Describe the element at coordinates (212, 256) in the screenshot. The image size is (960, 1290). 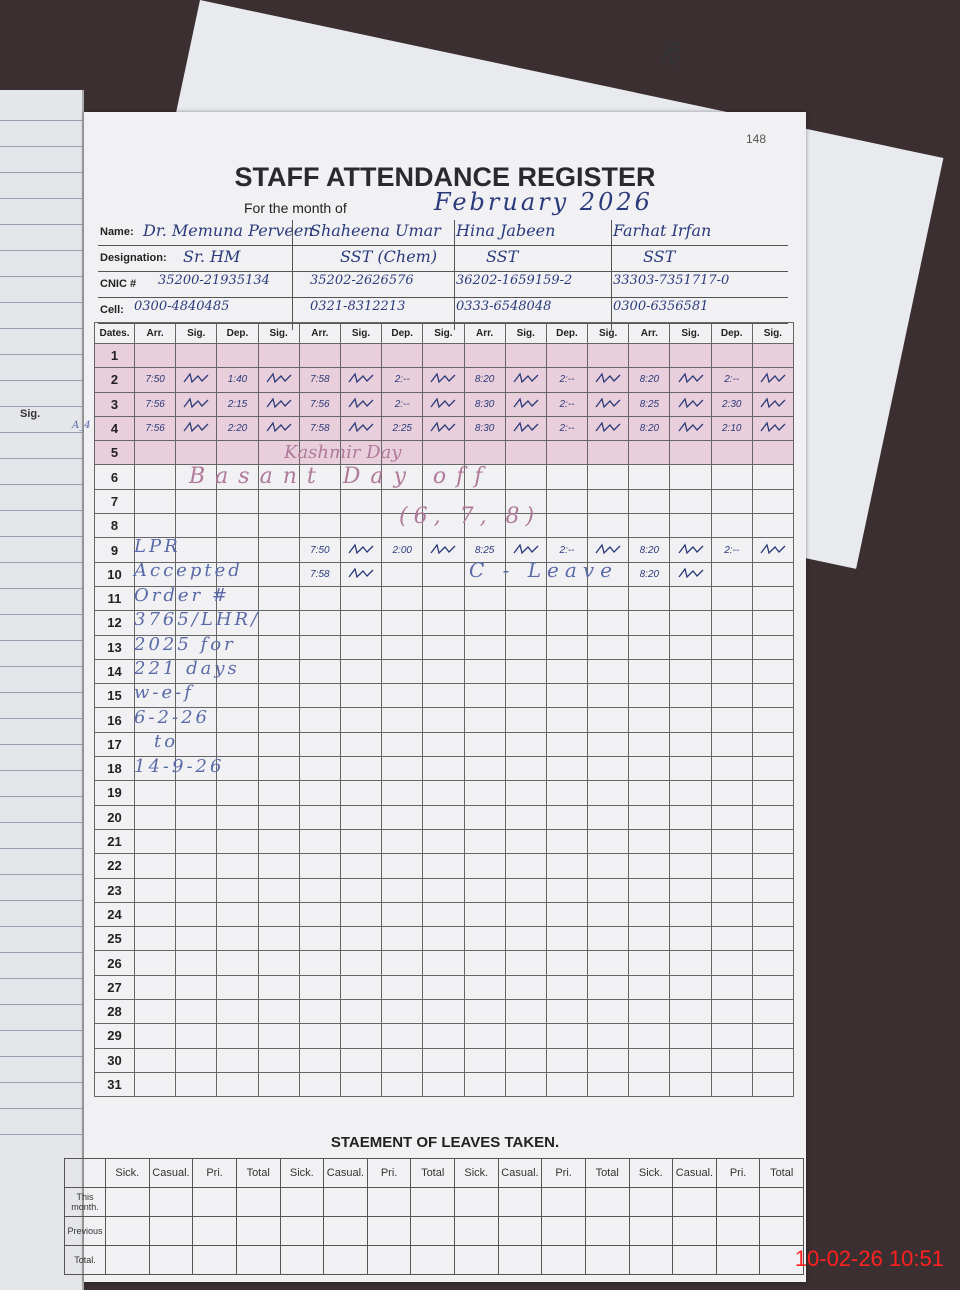
I see `staff-designation: Sr. HM` at that location.